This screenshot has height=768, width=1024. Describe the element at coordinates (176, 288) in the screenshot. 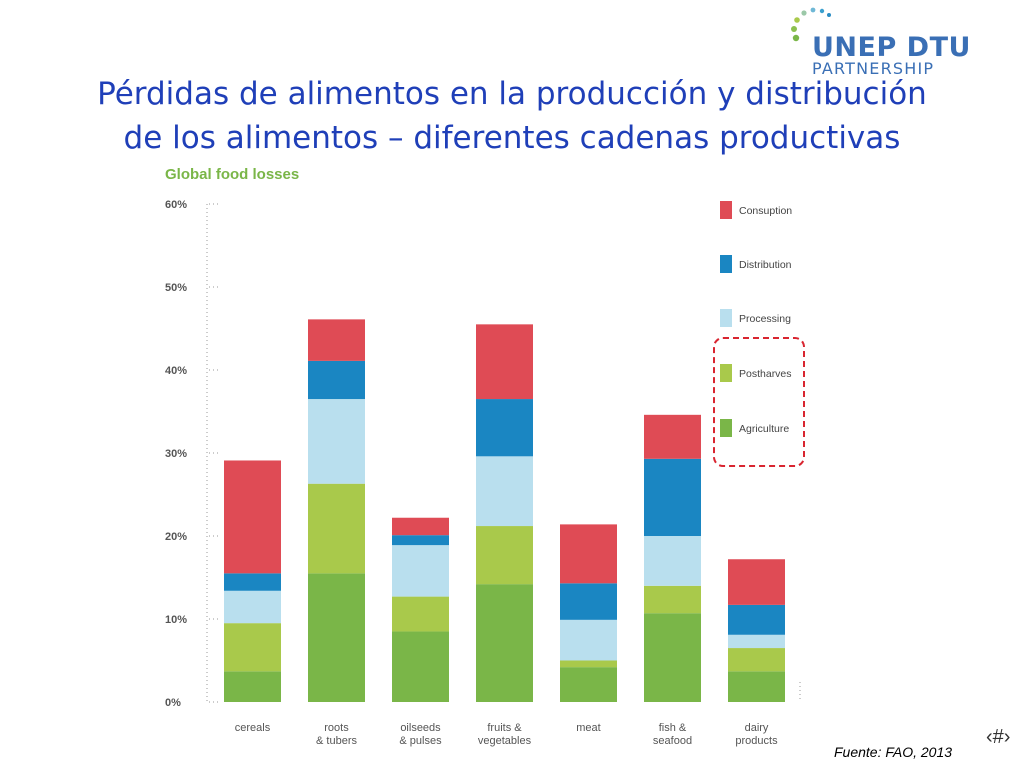

I see `y-tick-label: 50%` at that location.